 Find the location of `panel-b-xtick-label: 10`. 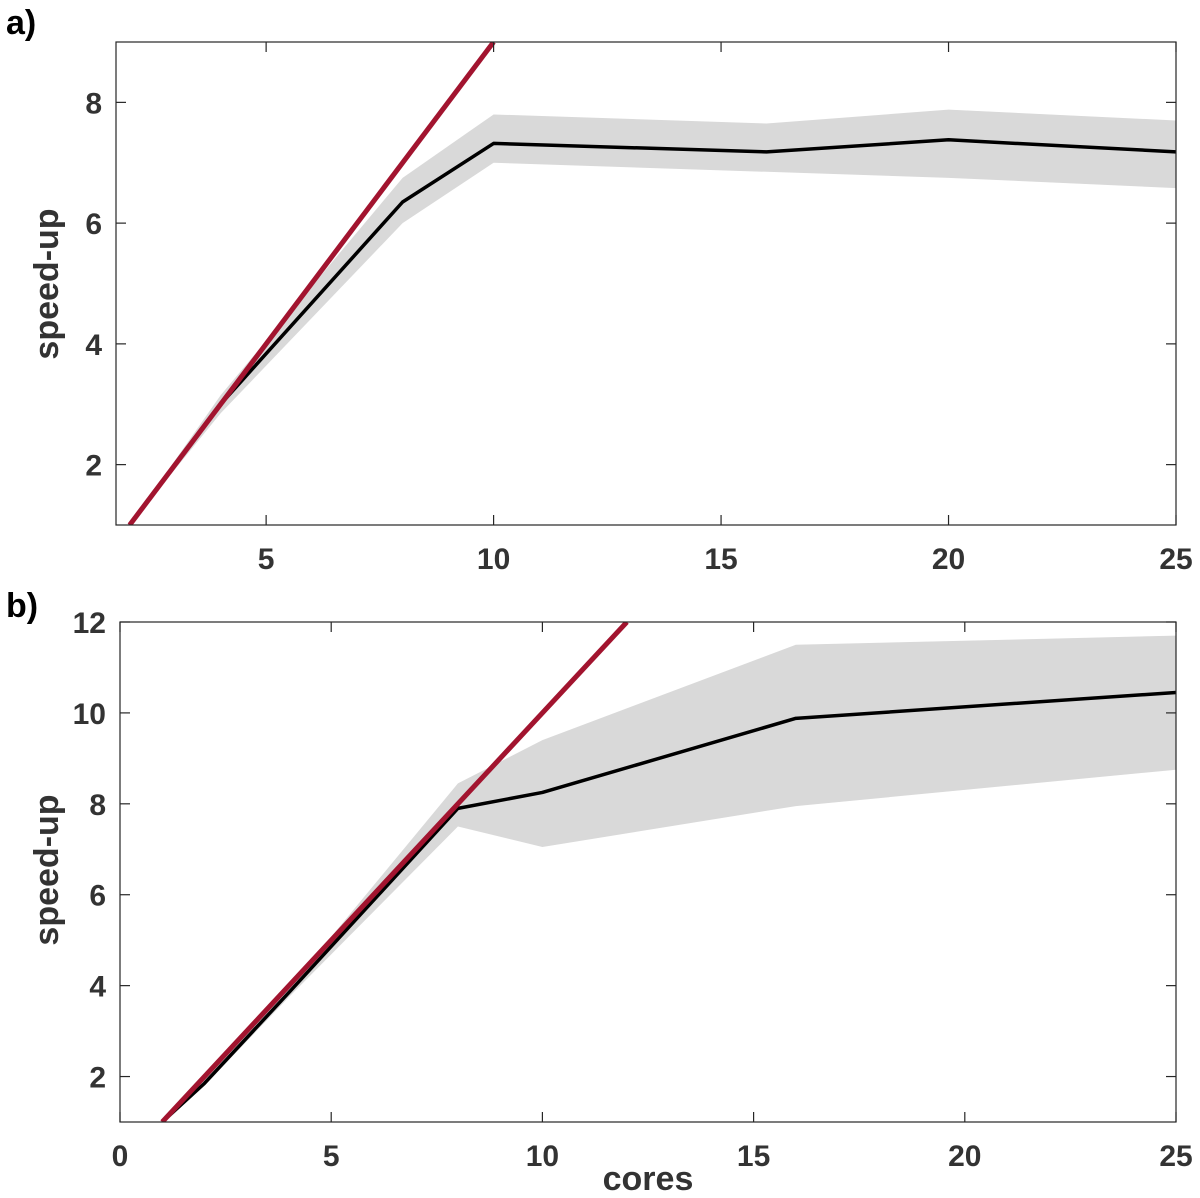

panel-b-xtick-label: 10 is located at coordinates (542, 1156).